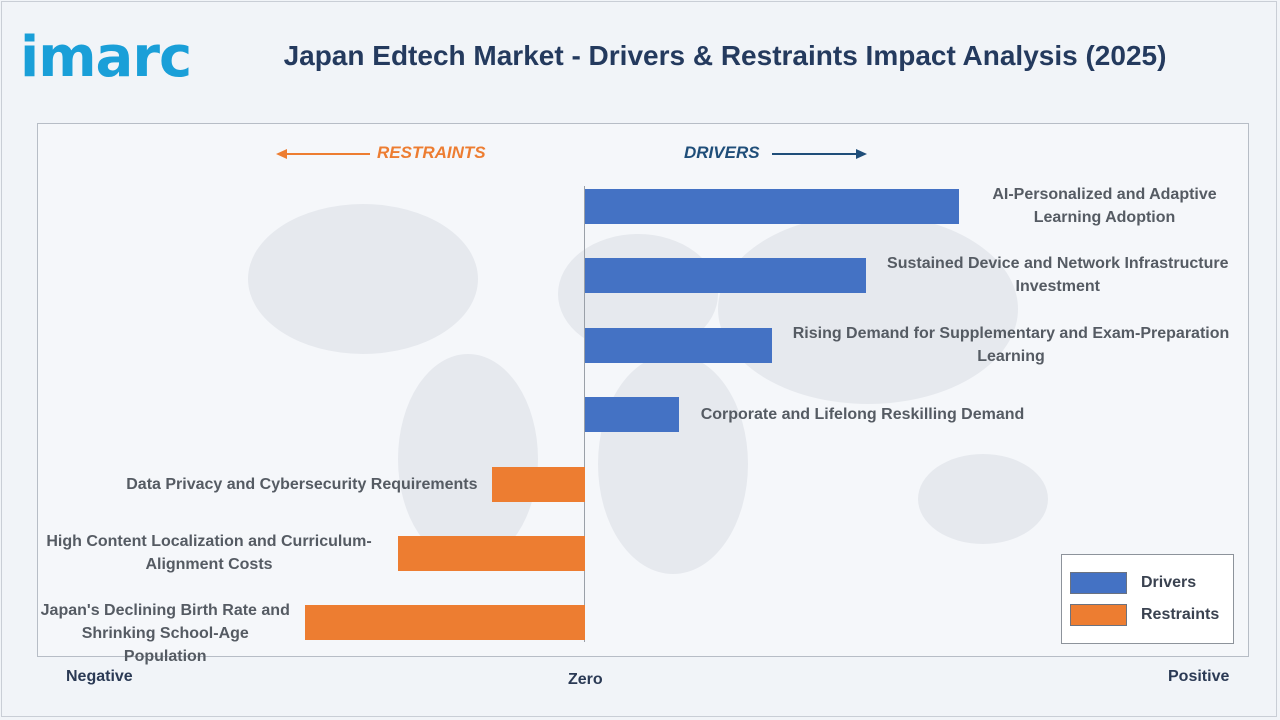 The width and height of the screenshot is (1280, 720). What do you see at coordinates (431, 152) in the screenshot?
I see `restraints-direction-label: RESTRAINTS` at bounding box center [431, 152].